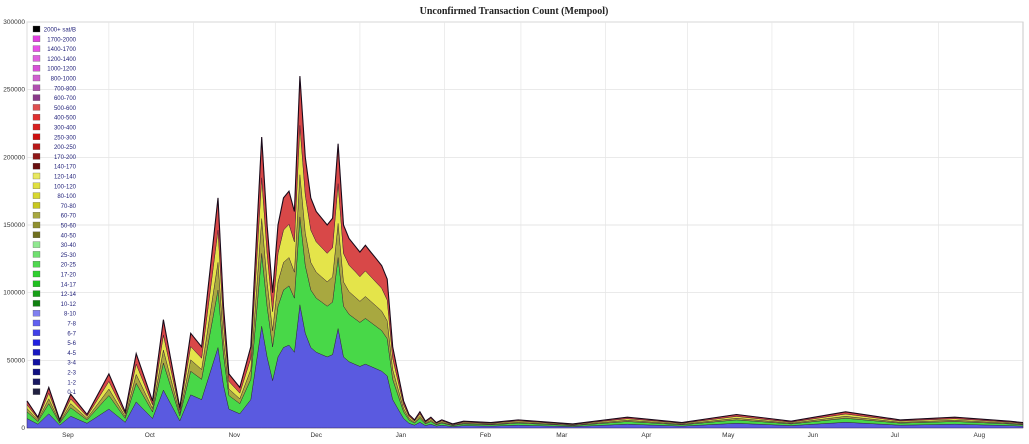 Image resolution: width=1029 pixels, height=444 pixels. What do you see at coordinates (71, 374) in the screenshot?
I see `legend-label: 2-3` at bounding box center [71, 374].